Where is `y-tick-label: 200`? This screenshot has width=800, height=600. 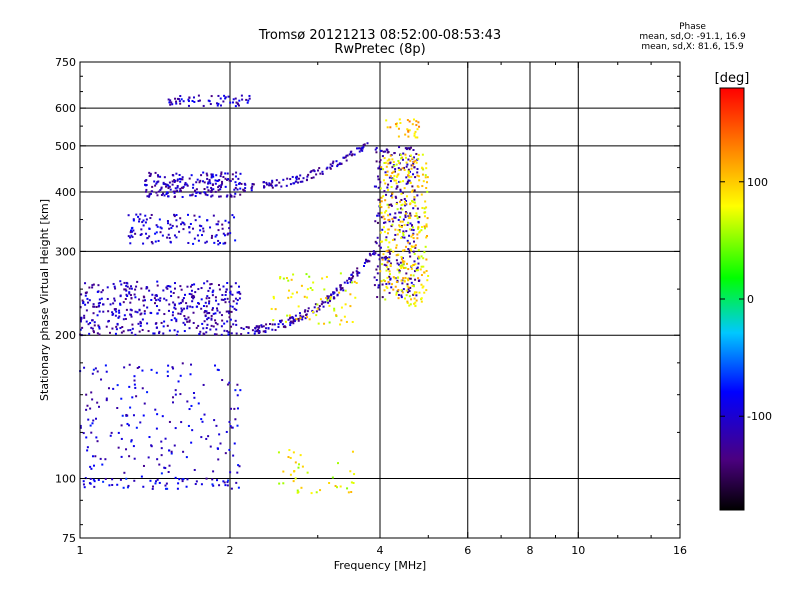
y-tick-label: 200 is located at coordinates (65, 335).